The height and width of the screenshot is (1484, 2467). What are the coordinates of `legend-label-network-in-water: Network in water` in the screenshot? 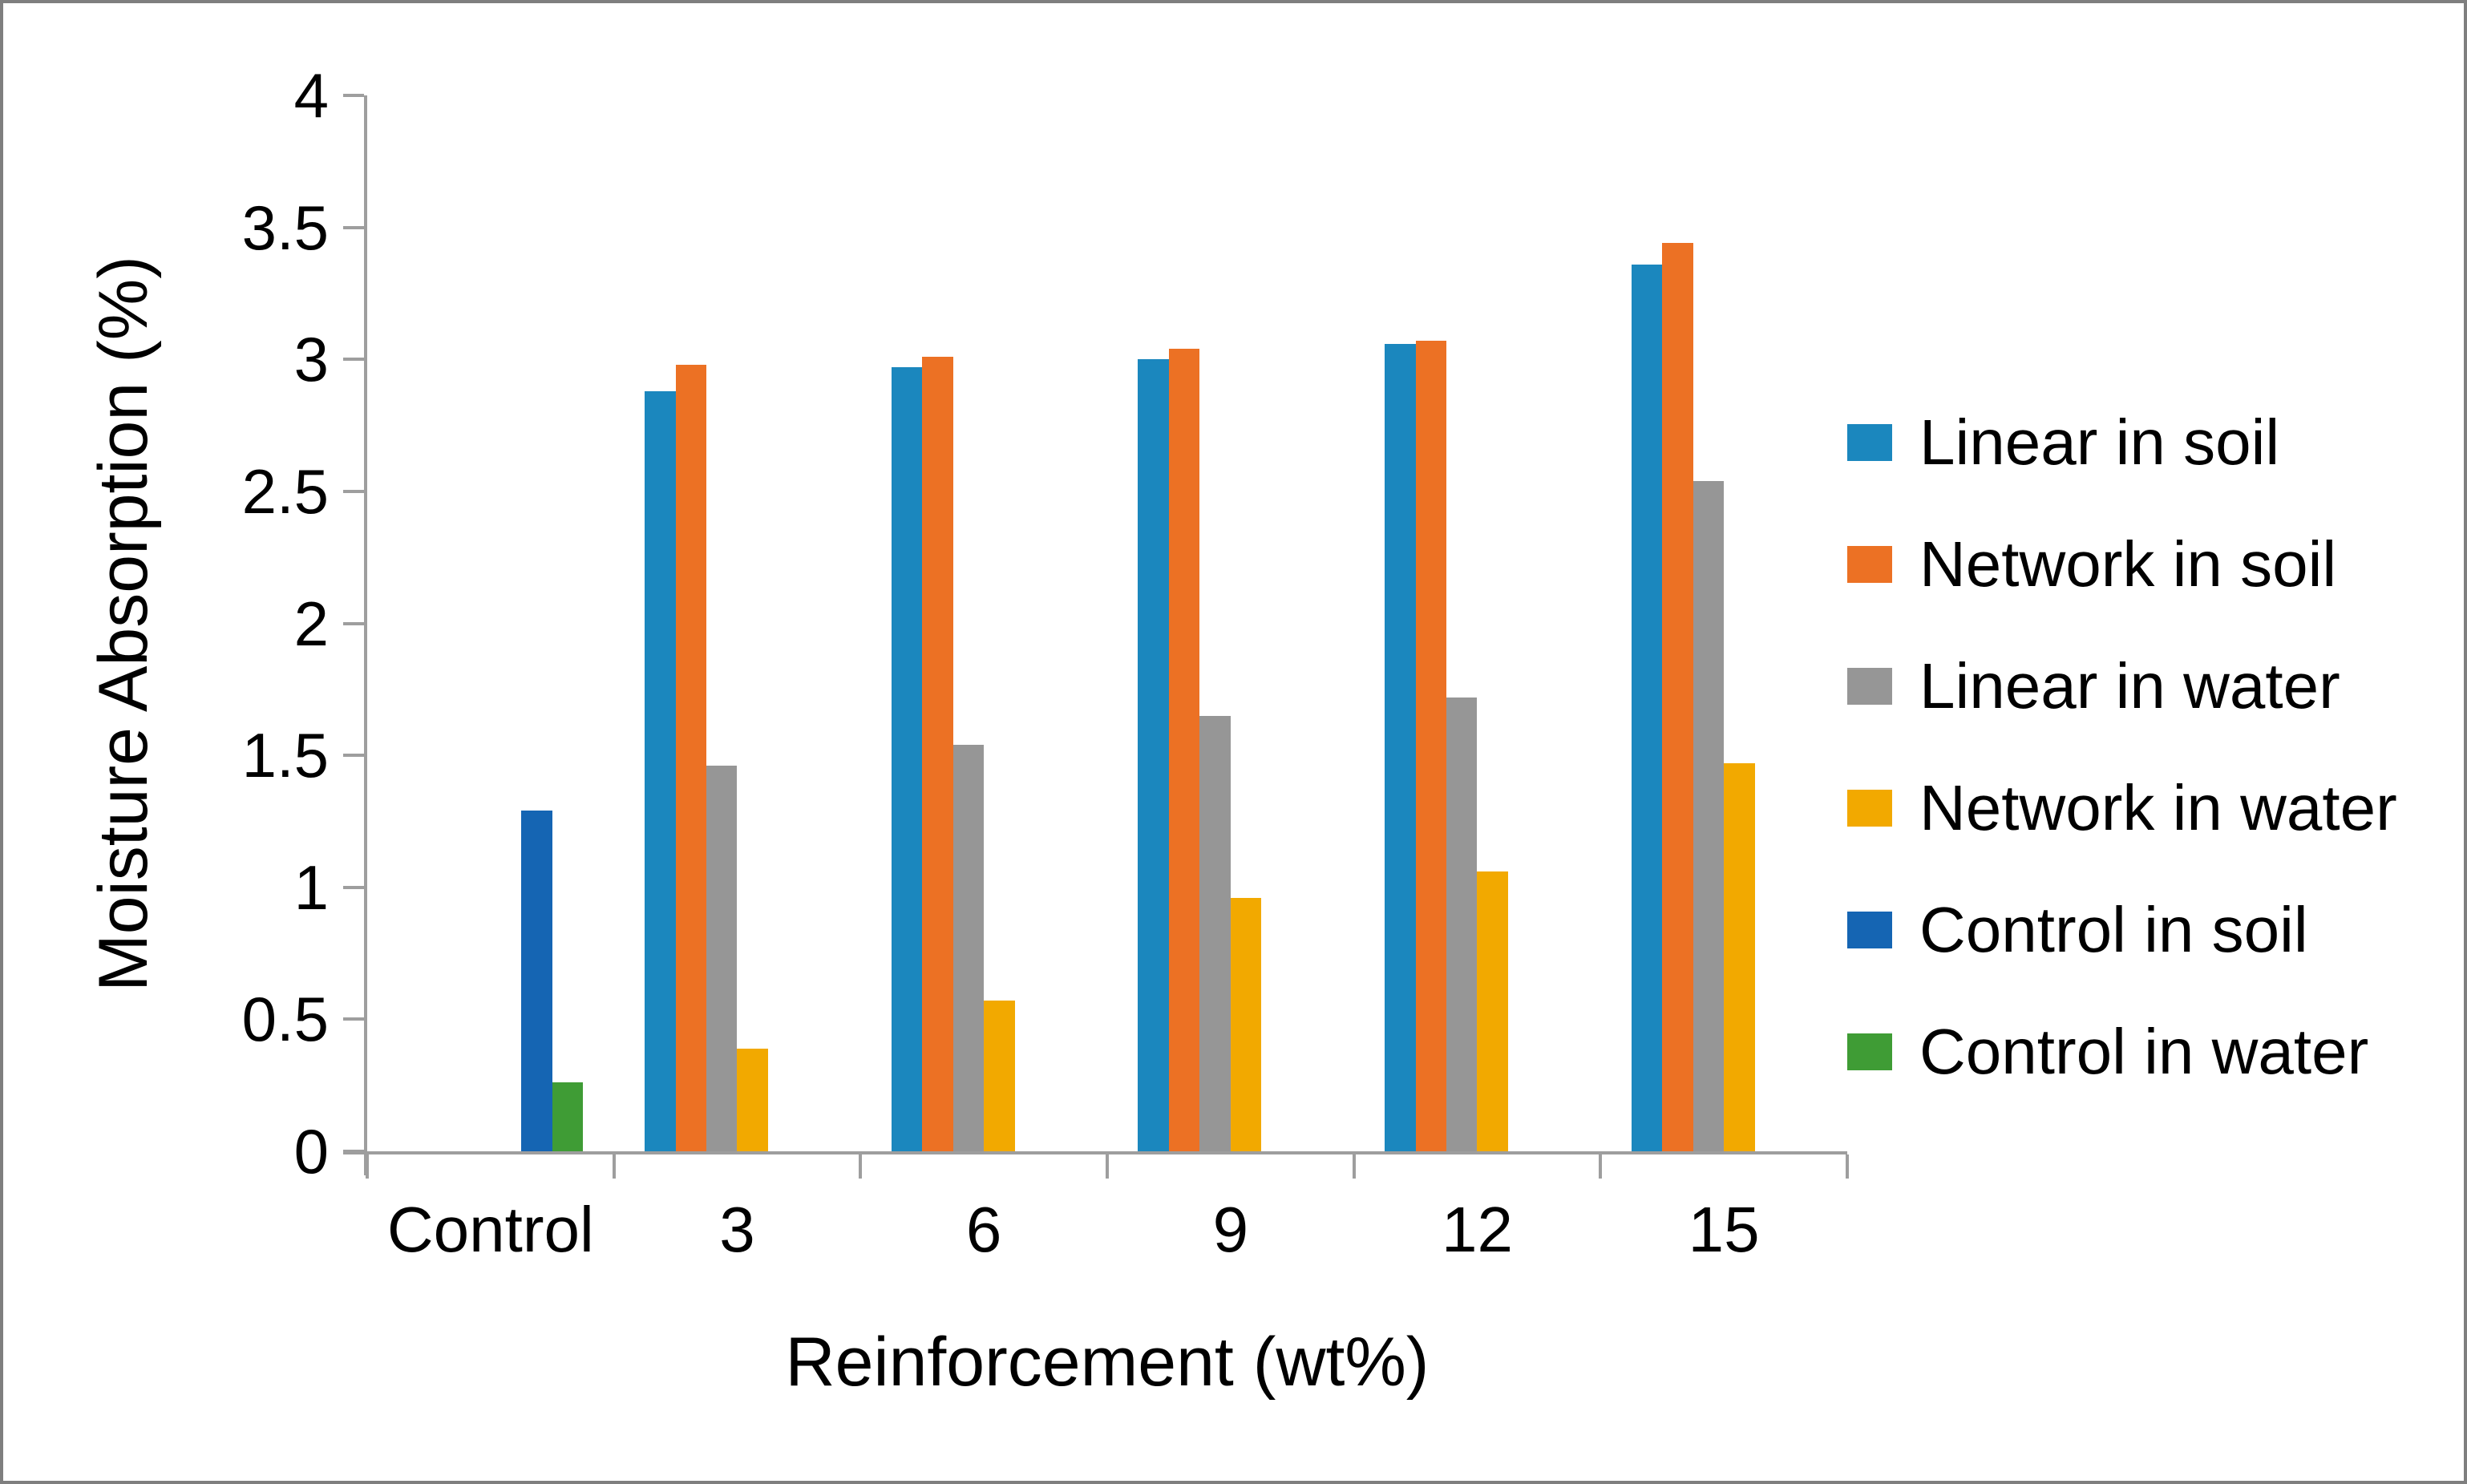 It's located at (2158, 808).